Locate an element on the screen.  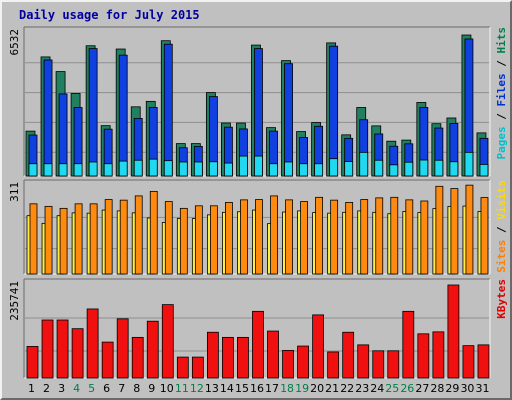
x-tick-label-7: 7 is located at coordinates (121, 388).